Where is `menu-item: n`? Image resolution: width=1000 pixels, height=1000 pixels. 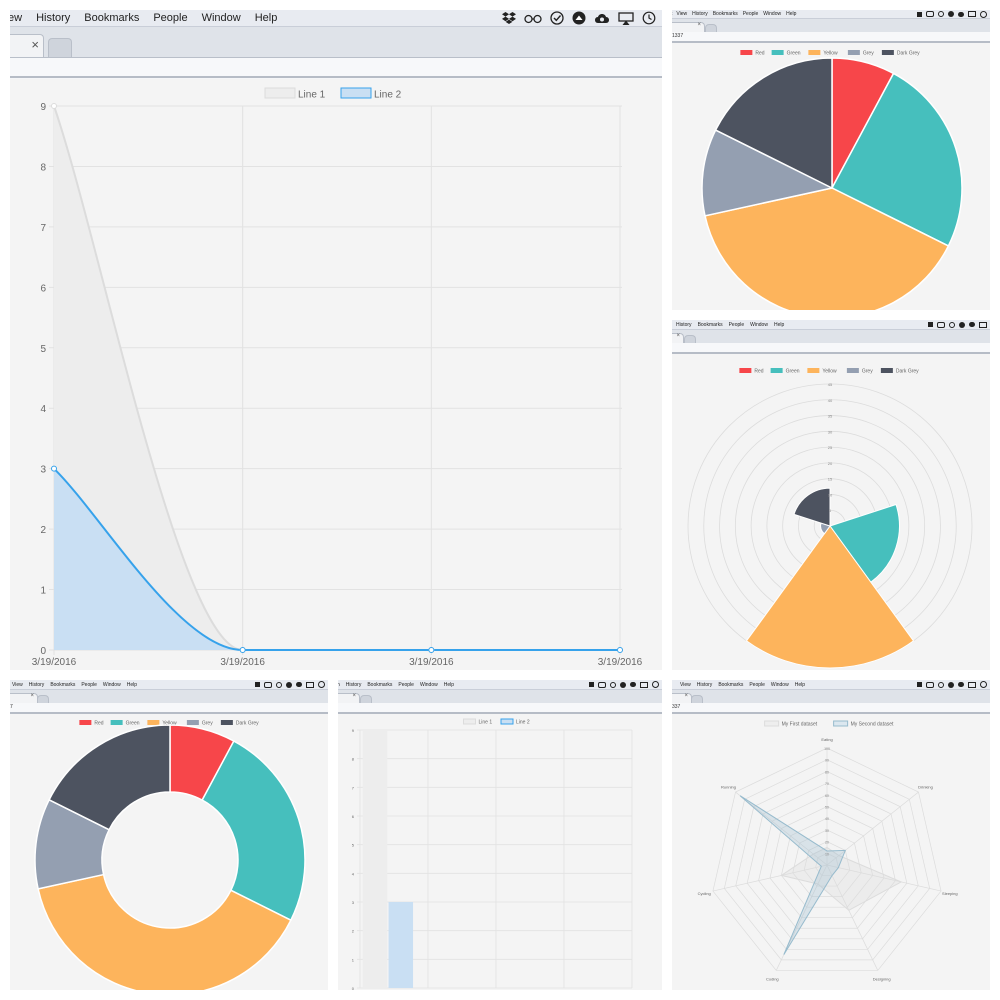 menu-item: n is located at coordinates (339, 684).